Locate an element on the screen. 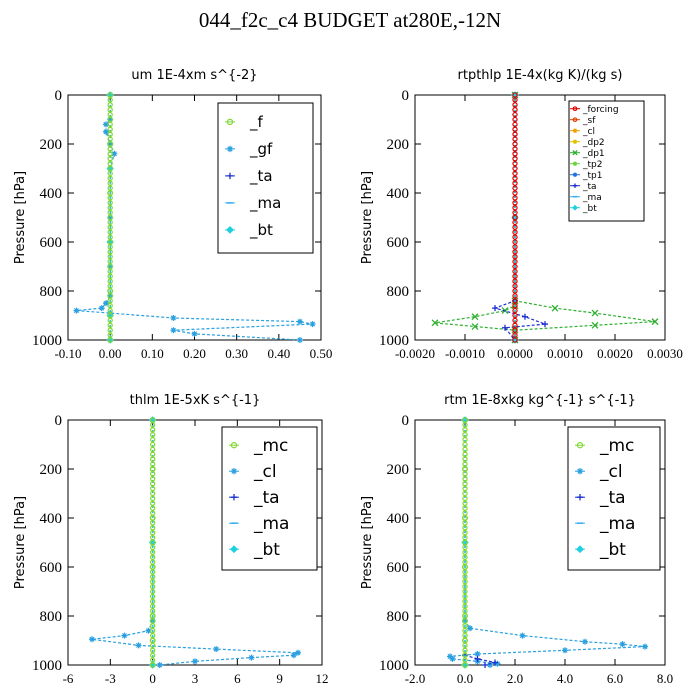 This screenshot has height=700, width=700. x-tick-label: -2.0 is located at coordinates (415, 678).